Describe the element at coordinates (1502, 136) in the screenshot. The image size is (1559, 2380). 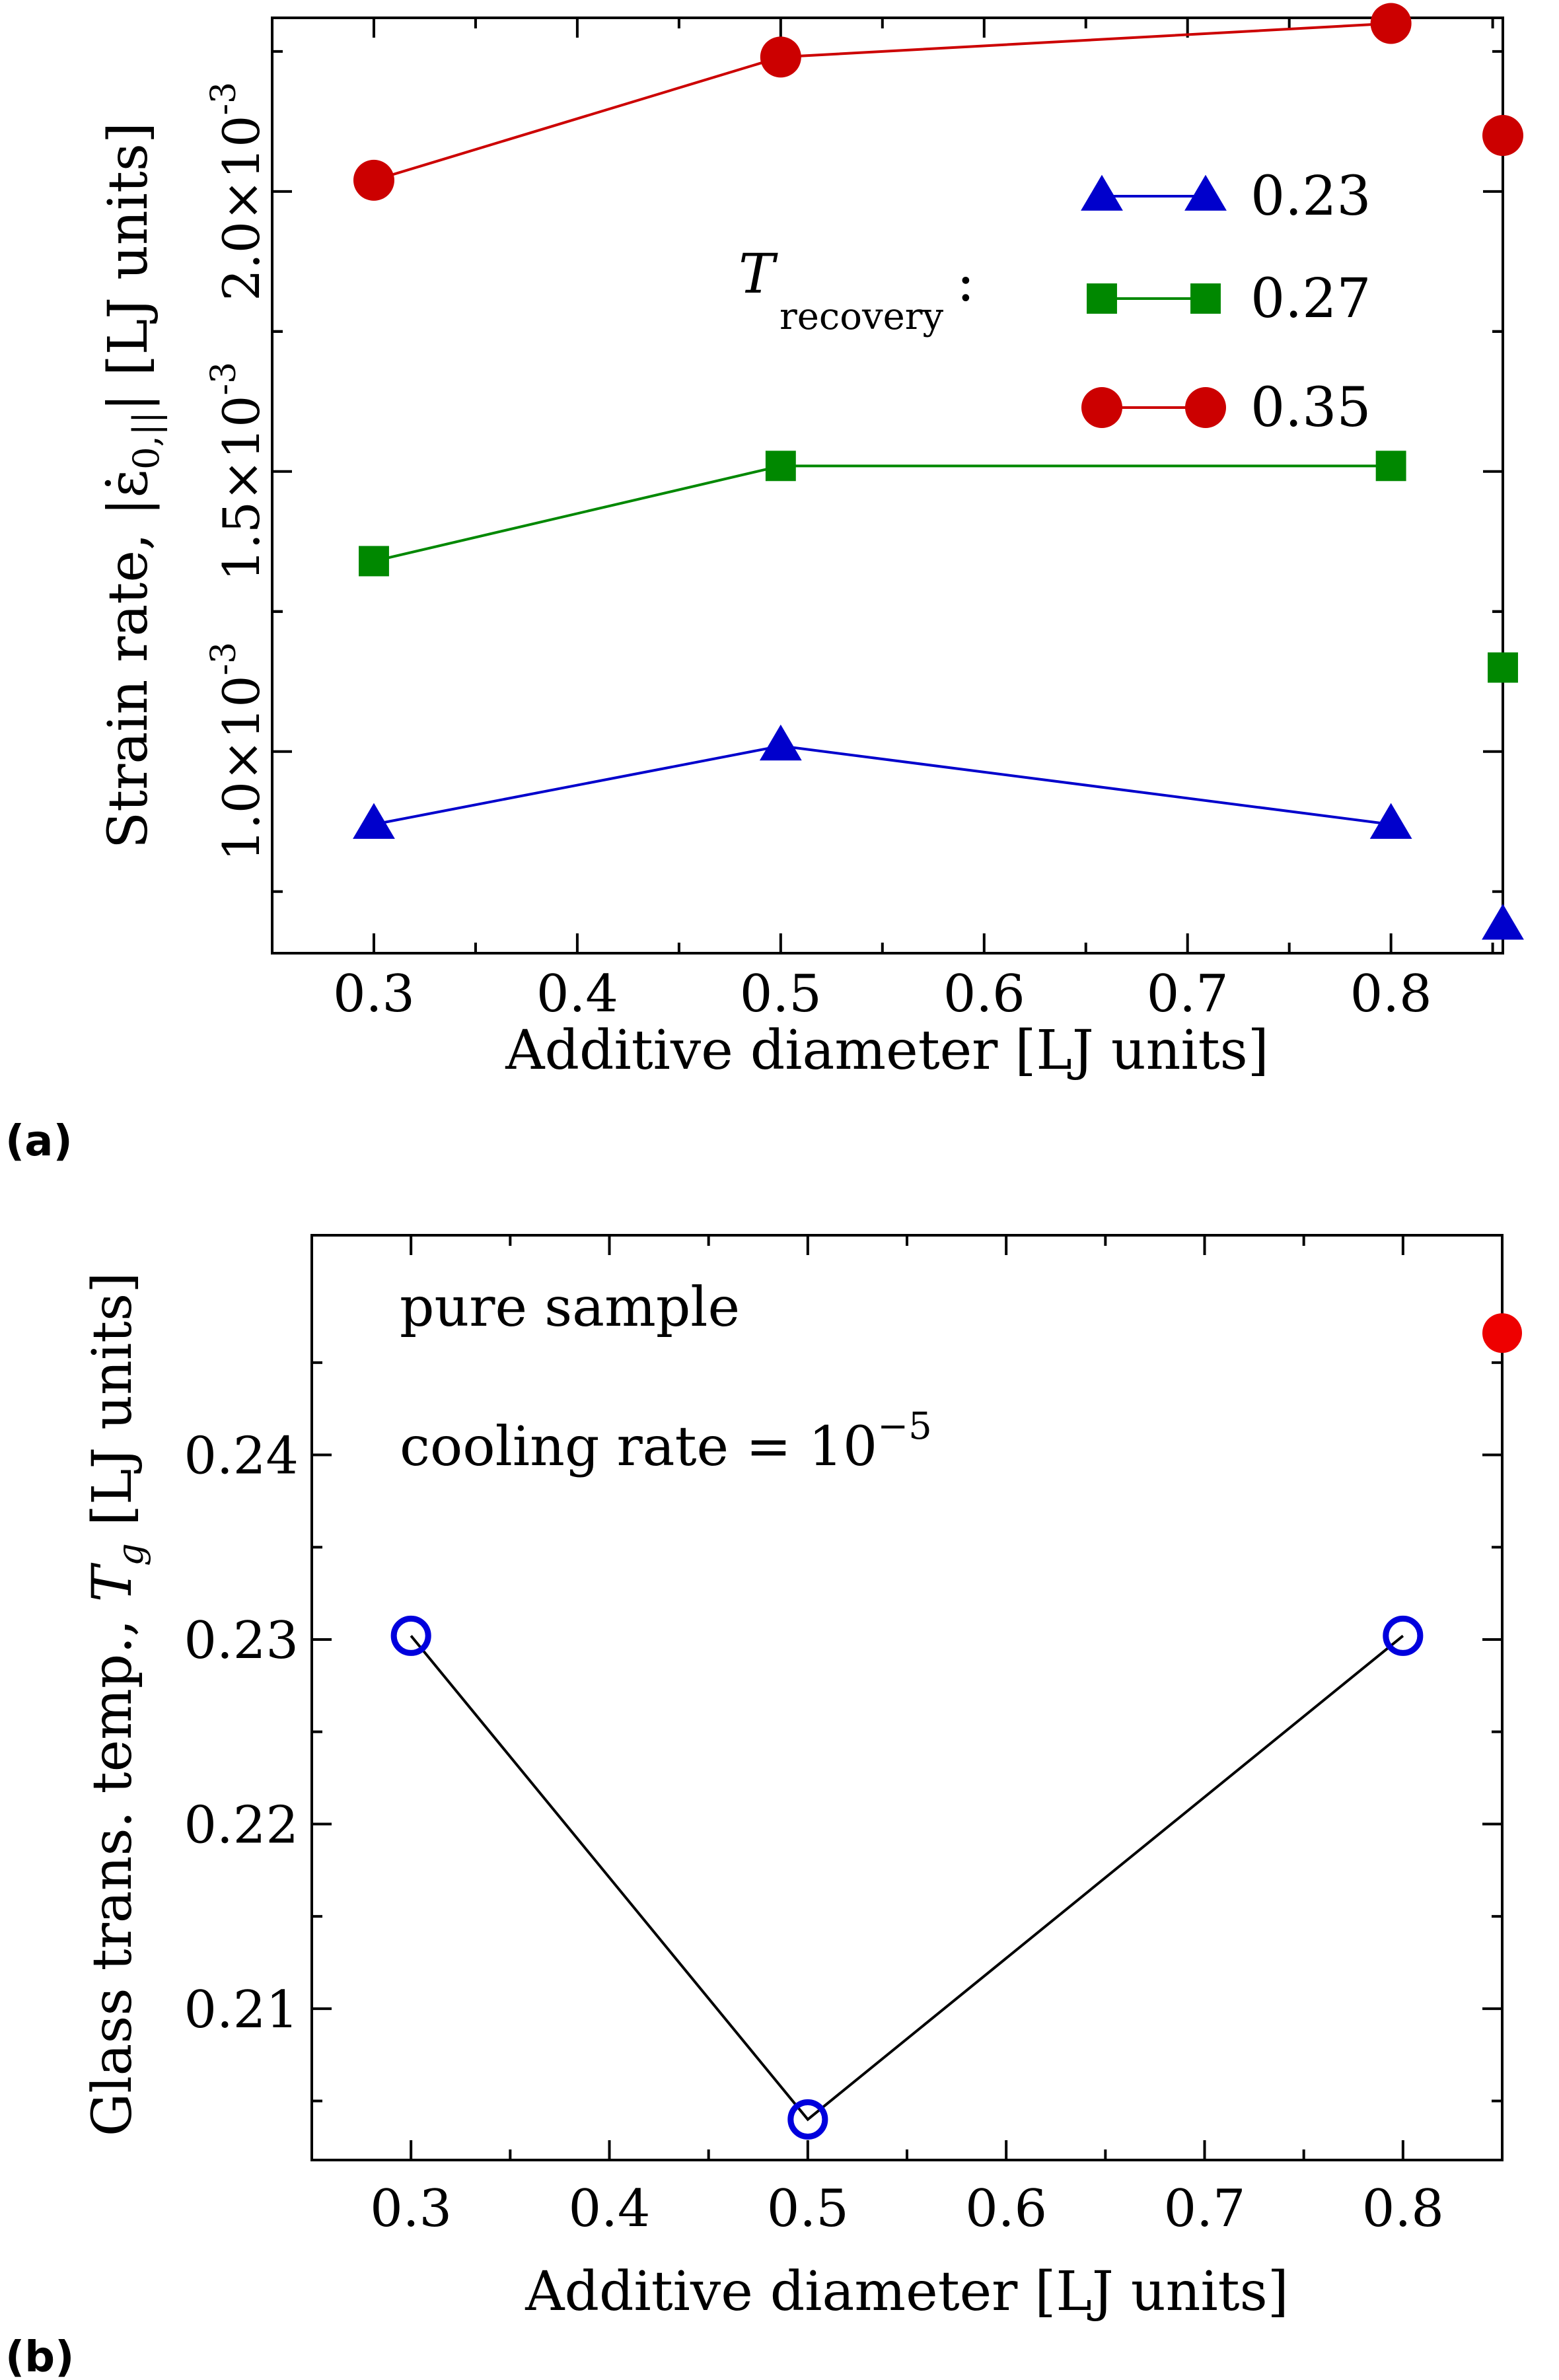
I see `pure-sample-point-circle` at that location.